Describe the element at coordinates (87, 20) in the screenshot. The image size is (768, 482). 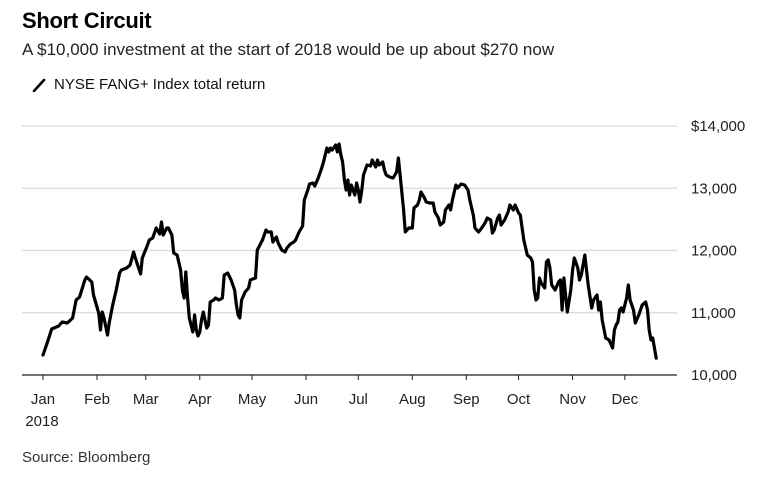
I see `chart-title: Short Circuit` at that location.